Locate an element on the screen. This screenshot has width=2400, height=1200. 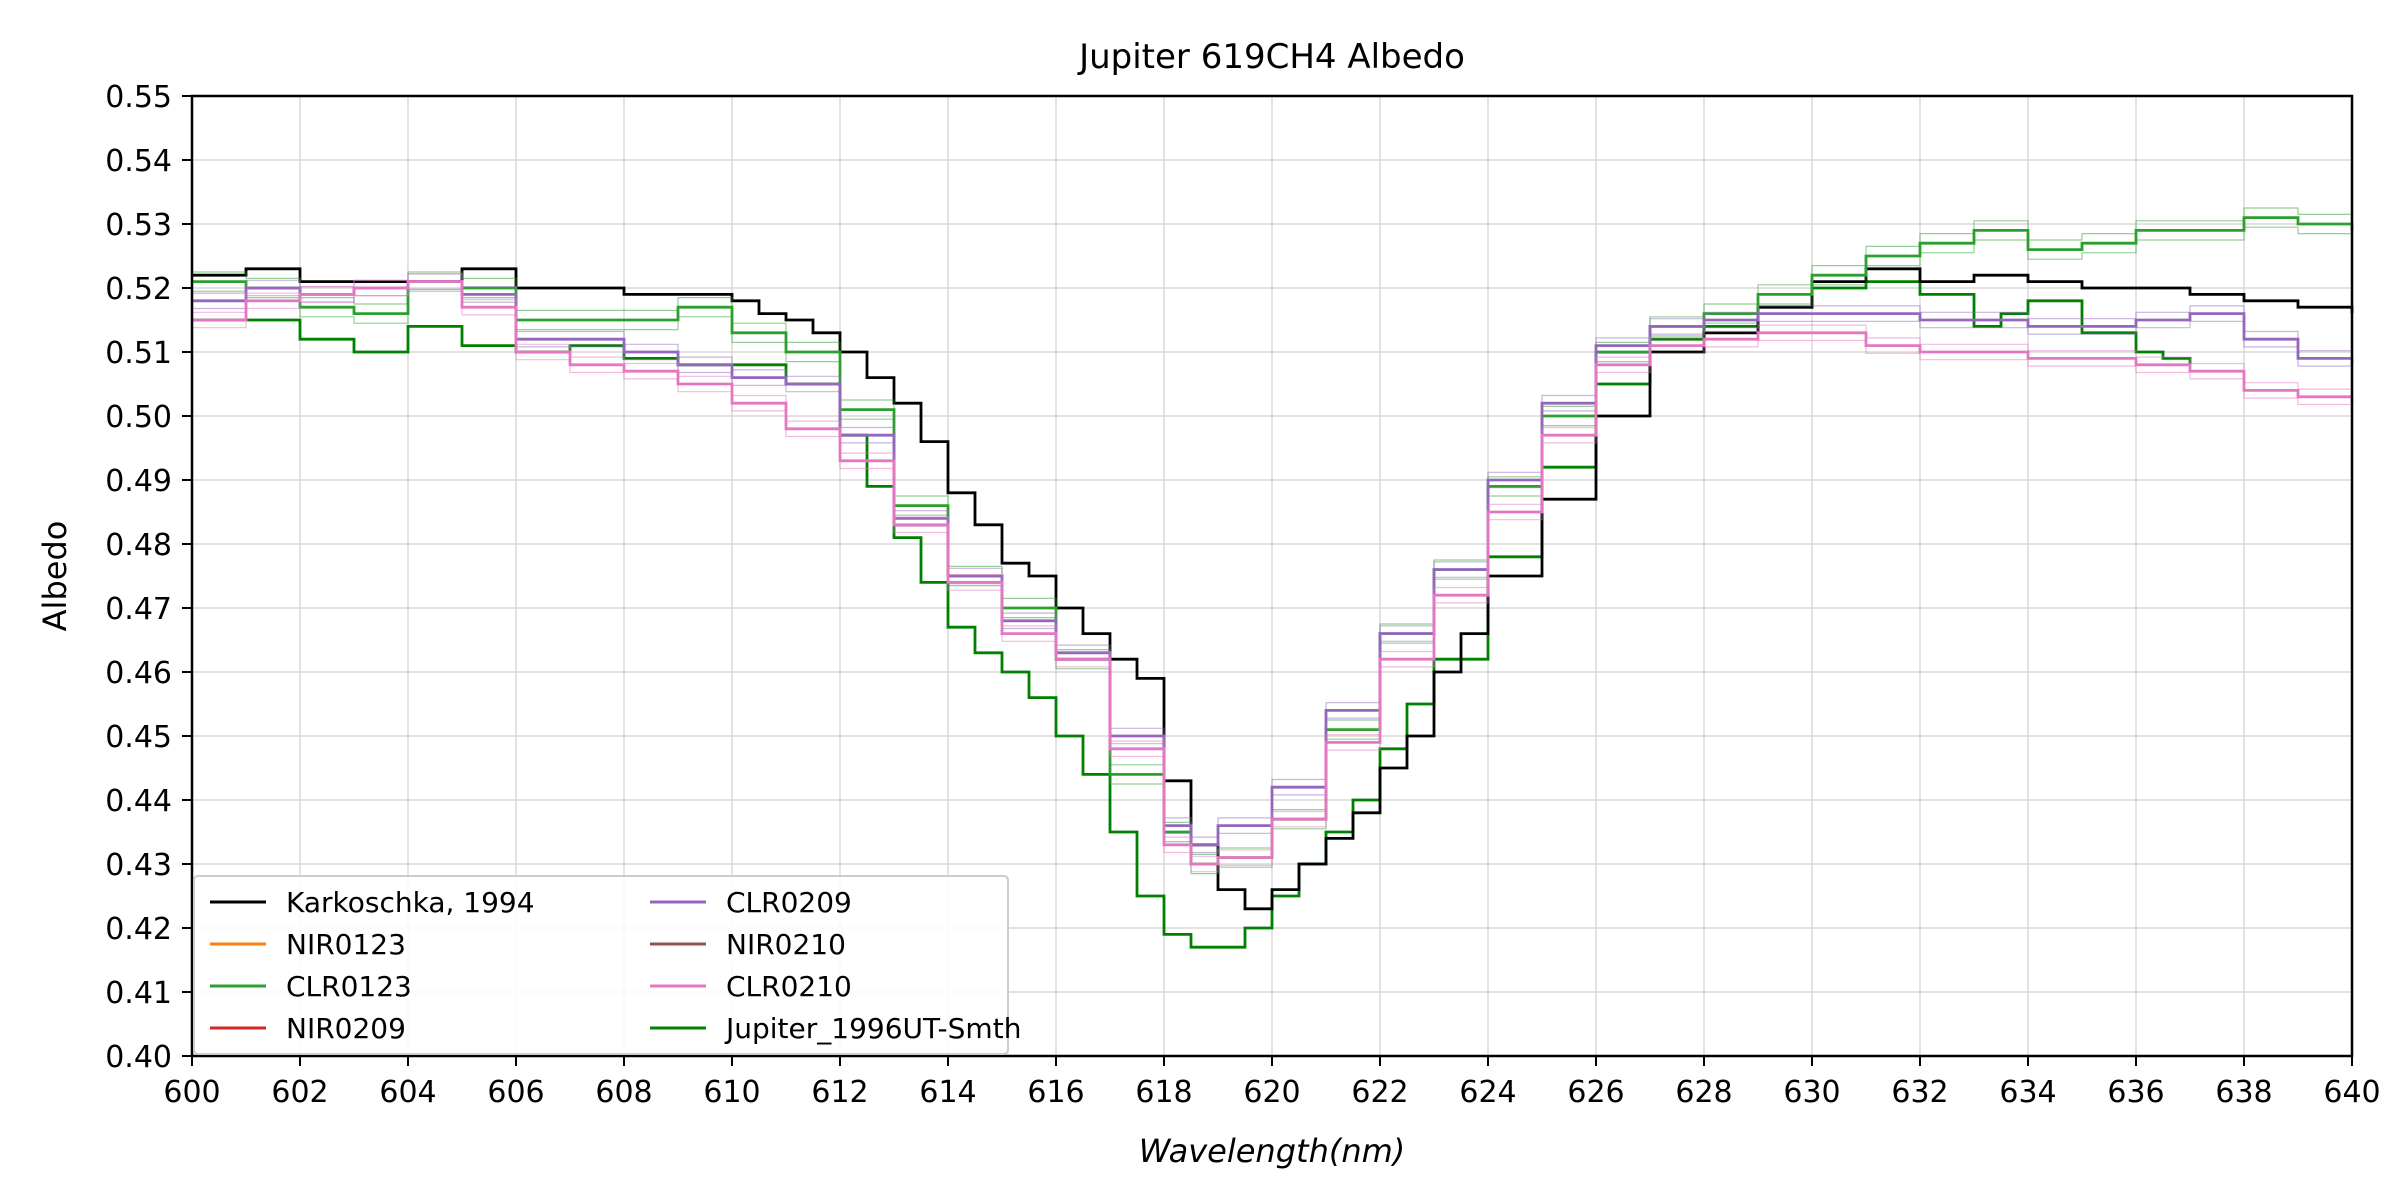
y-axis-label: Albedo is located at coordinates (55, 576).